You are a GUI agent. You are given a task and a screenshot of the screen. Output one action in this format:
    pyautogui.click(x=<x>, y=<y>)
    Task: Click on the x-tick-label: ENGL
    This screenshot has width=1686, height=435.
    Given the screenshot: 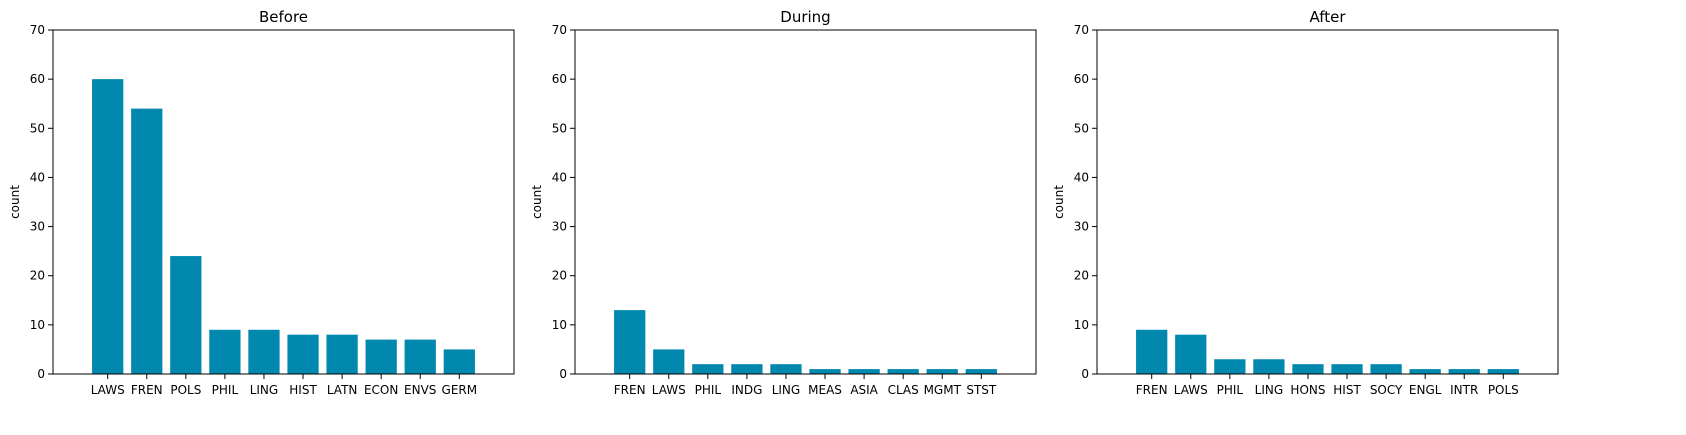 What is the action you would take?
    pyautogui.click(x=1425, y=390)
    